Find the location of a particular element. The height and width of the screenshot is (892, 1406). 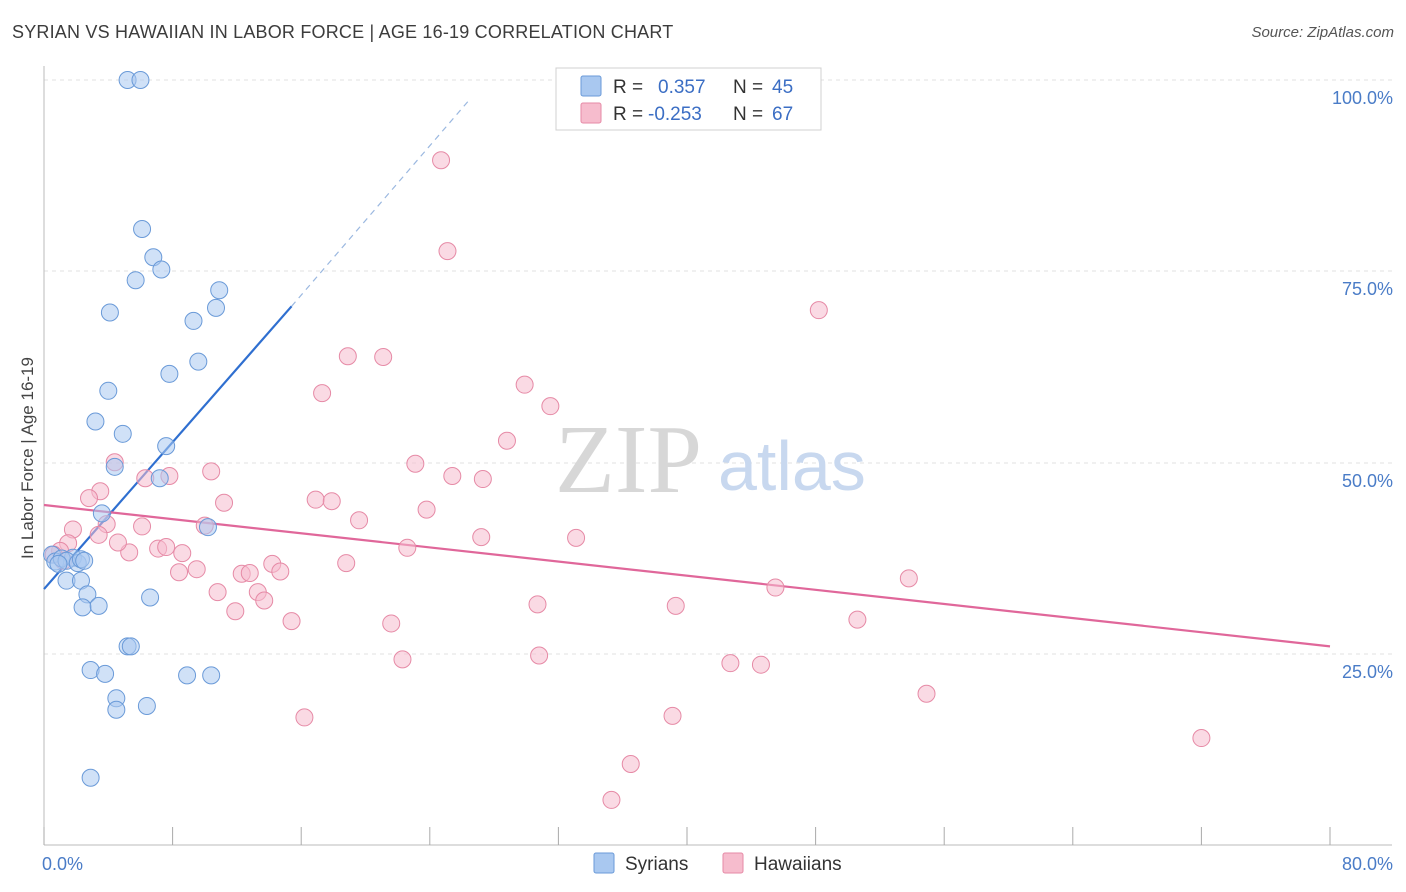

watermark-zip: ZIP is located at coordinates (628, 460).